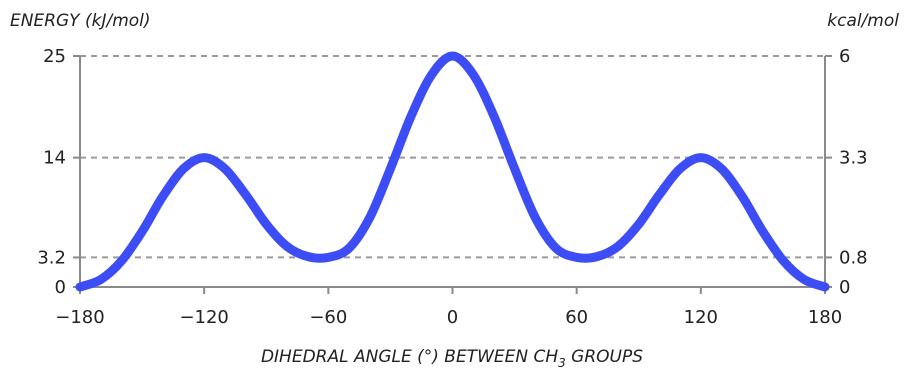  Describe the element at coordinates (863, 21) in the screenshot. I see `y2-axis-title: kcal/mol` at that location.